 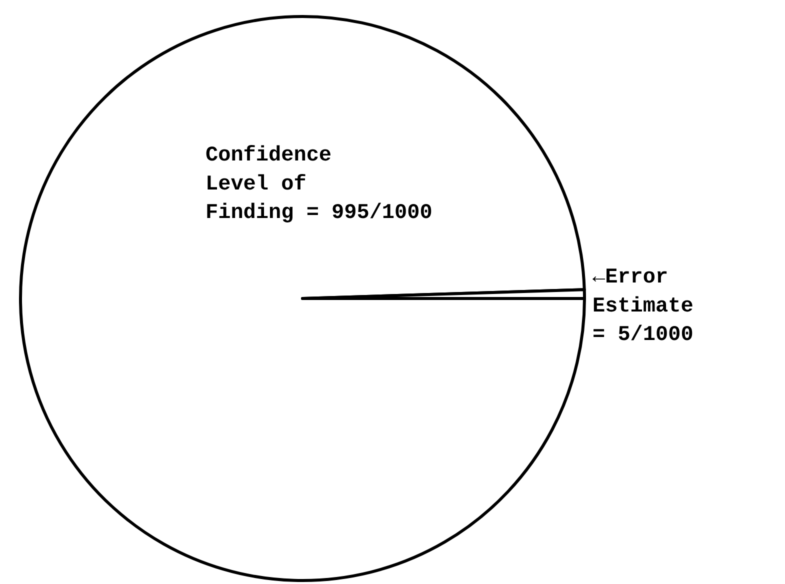 I want to click on data-label: = 5/1000, so click(x=643, y=335).